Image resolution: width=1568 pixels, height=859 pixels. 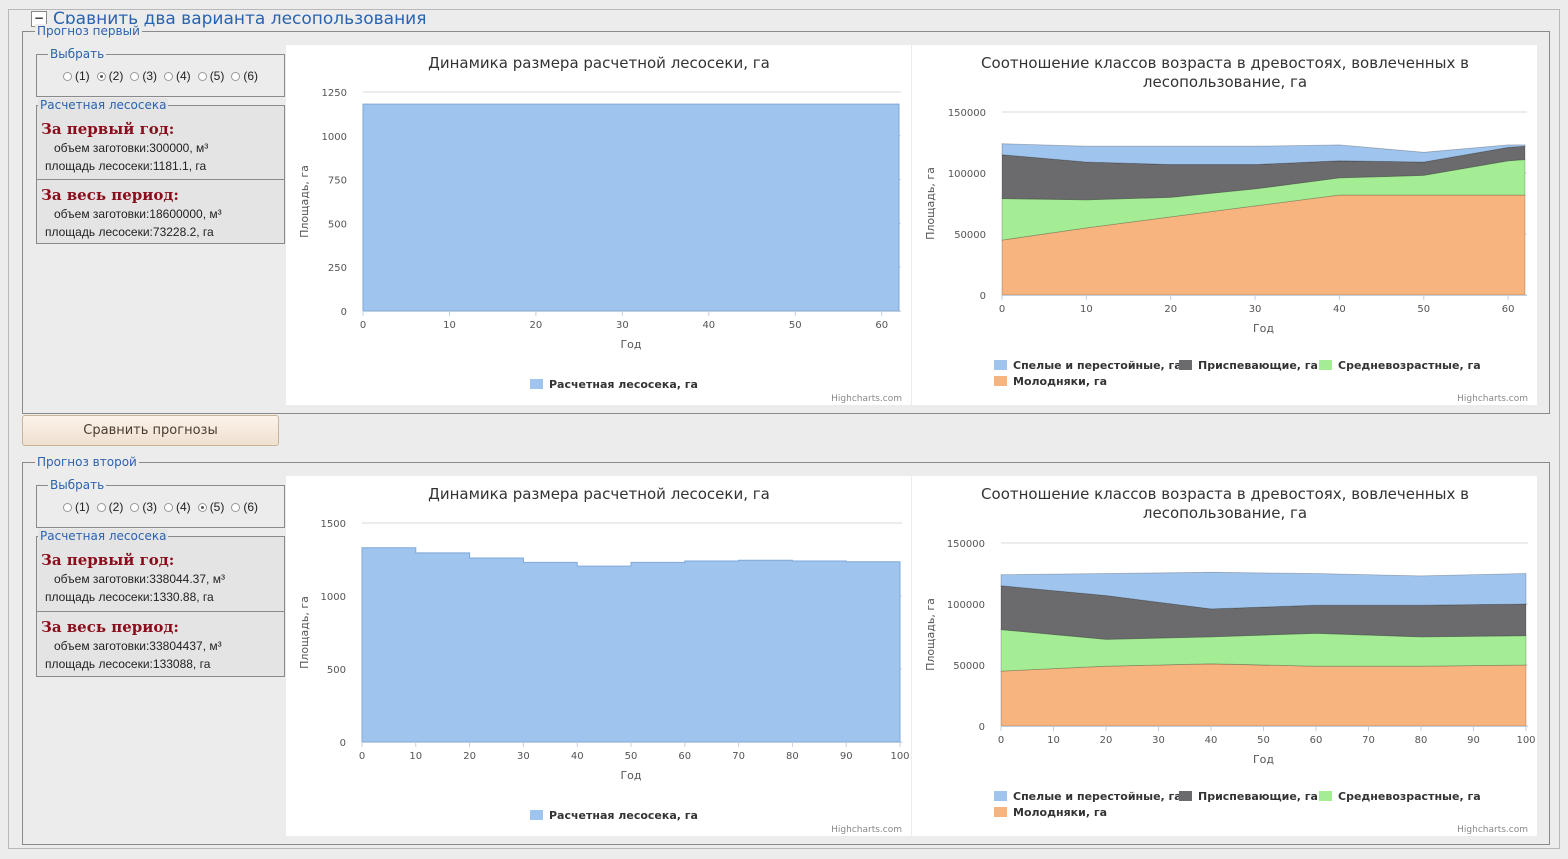 I want to click on y-tick-label: 50000, so click(x=969, y=666).